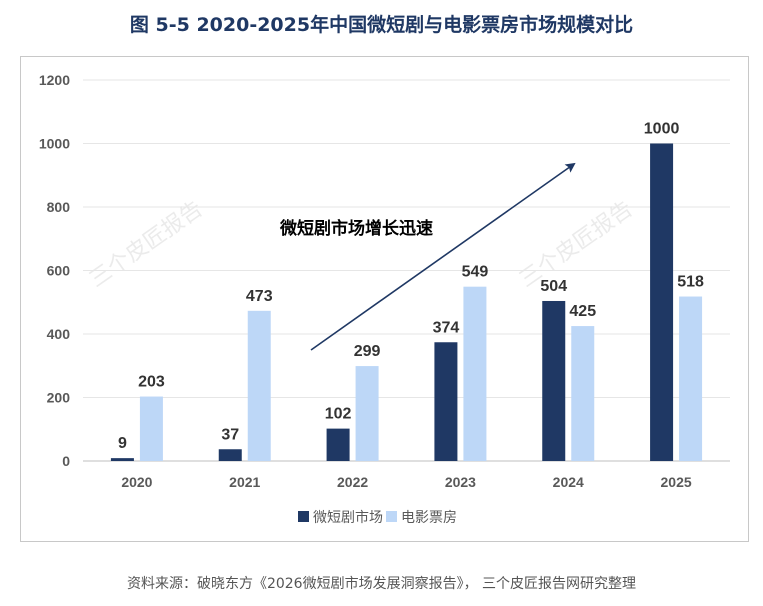 The height and width of the screenshot is (606, 763). What do you see at coordinates (391, 516) in the screenshot?
I see `legend-swatch-box-office` at bounding box center [391, 516].